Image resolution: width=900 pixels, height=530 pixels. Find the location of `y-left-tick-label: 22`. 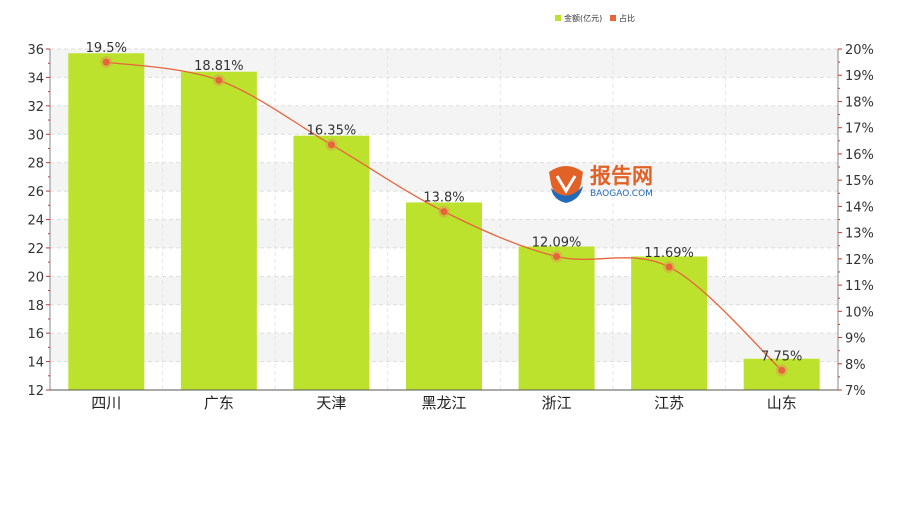

y-left-tick-label: 22 is located at coordinates (35, 249).